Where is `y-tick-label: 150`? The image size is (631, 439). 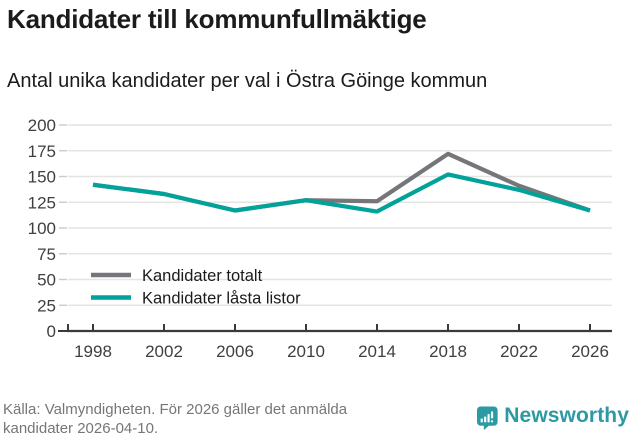 y-tick-label: 150 is located at coordinates (42, 177).